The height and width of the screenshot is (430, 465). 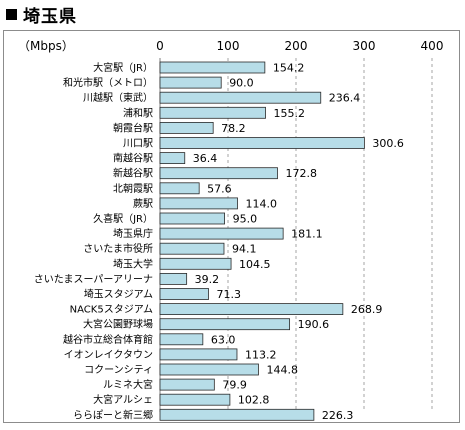 I want to click on category-label: 浦和駅, so click(x=138, y=112).